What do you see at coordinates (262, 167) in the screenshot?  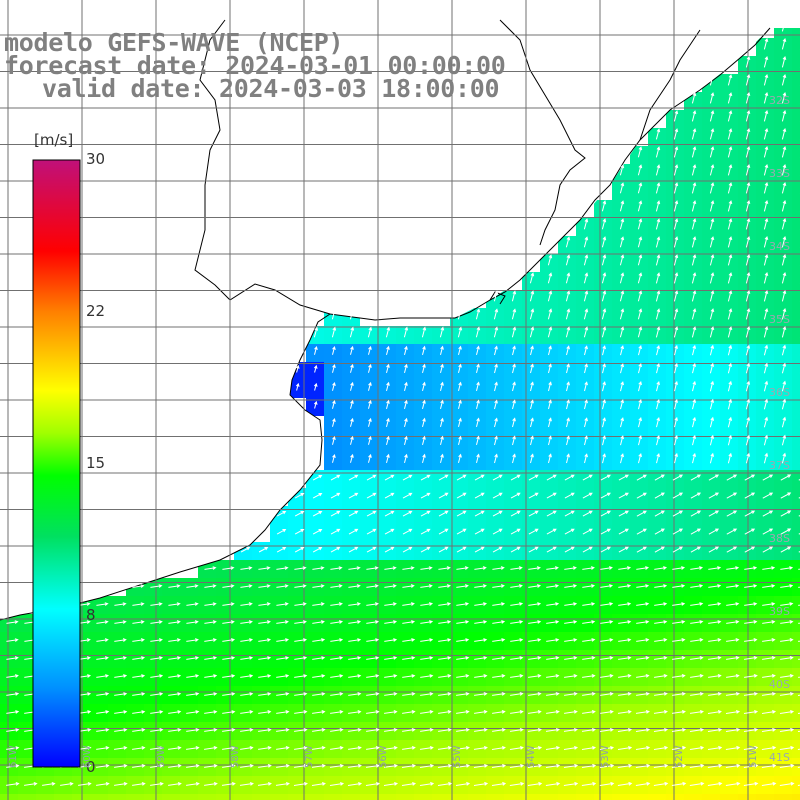 I see `coastline-river` at bounding box center [262, 167].